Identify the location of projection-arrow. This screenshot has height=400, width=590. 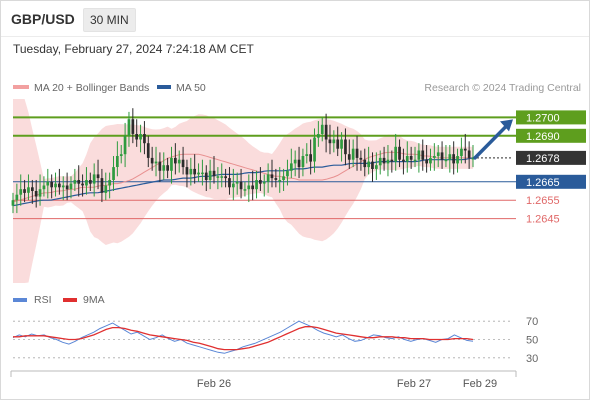
(492, 140).